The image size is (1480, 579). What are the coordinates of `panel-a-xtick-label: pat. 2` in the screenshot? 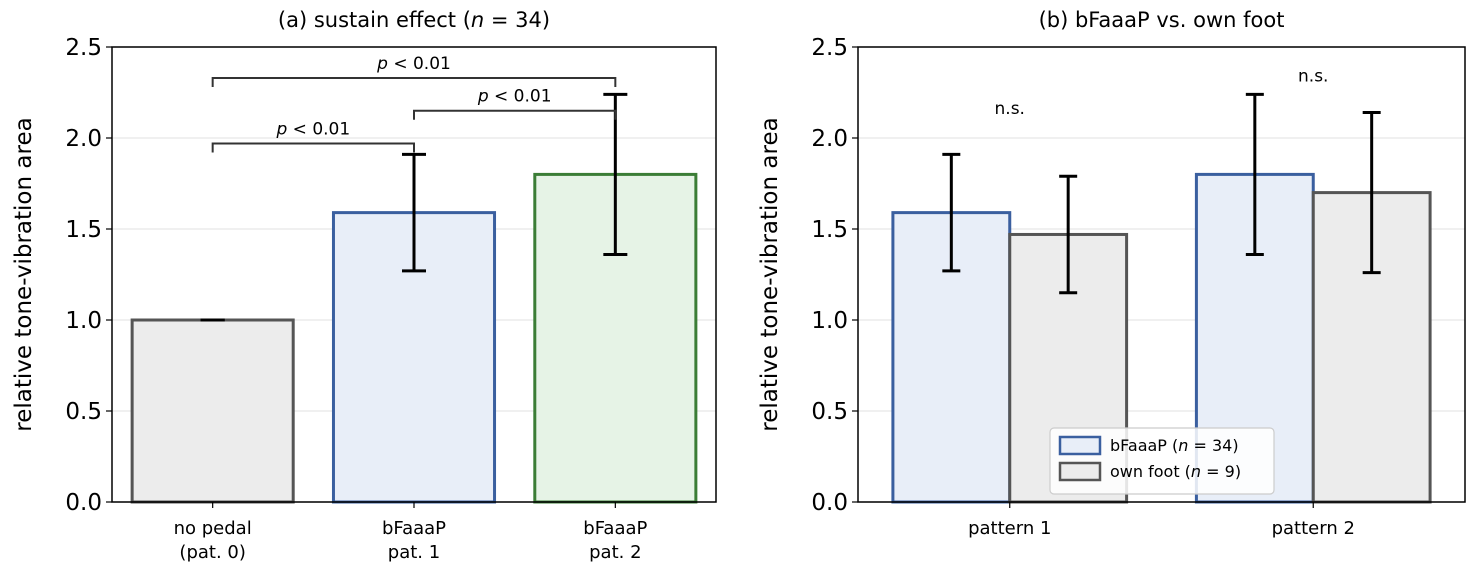 It's located at (615, 552).